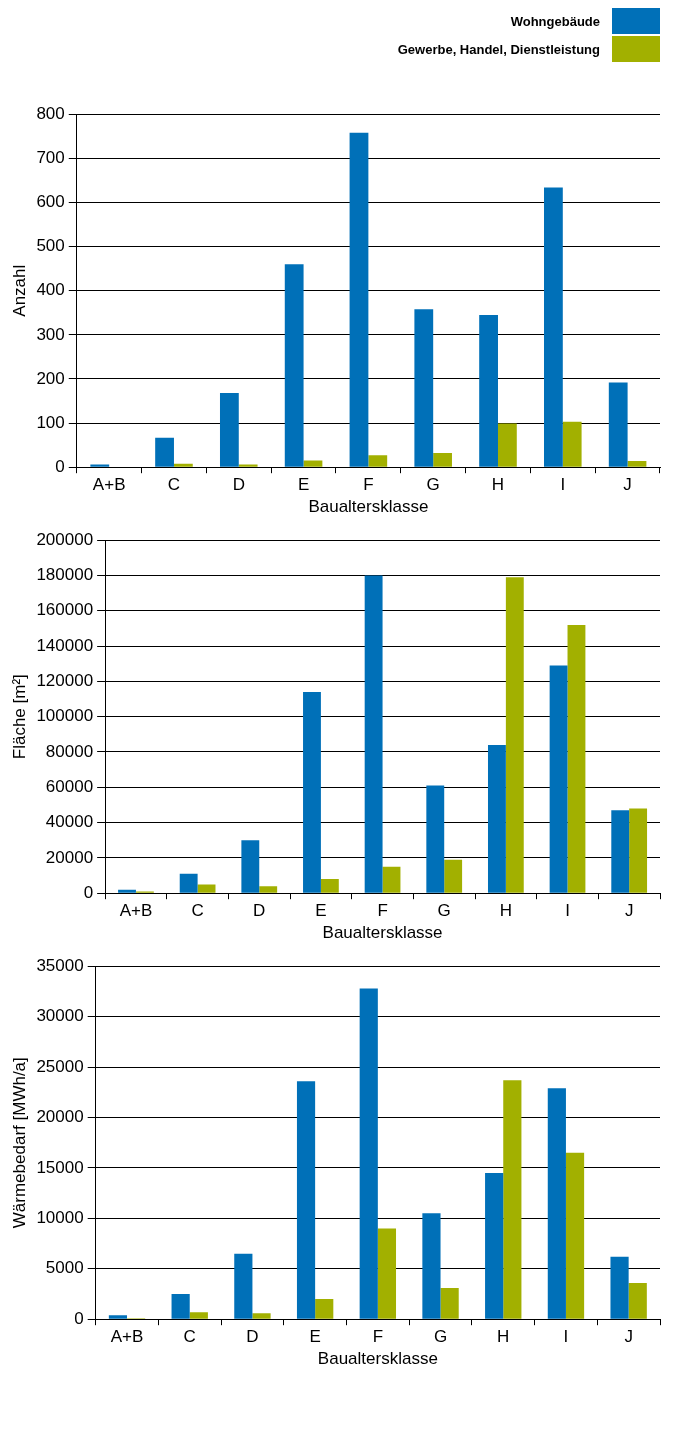 Image resolution: width=674 pixels, height=1441 pixels. Describe the element at coordinates (65, 645) in the screenshot. I see `y-tick-label: 140000` at that location.